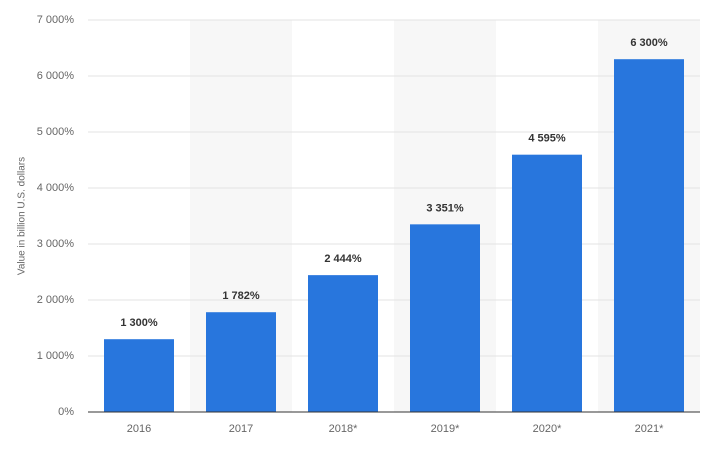  Describe the element at coordinates (547, 139) in the screenshot. I see `value-label: 4 595%` at that location.